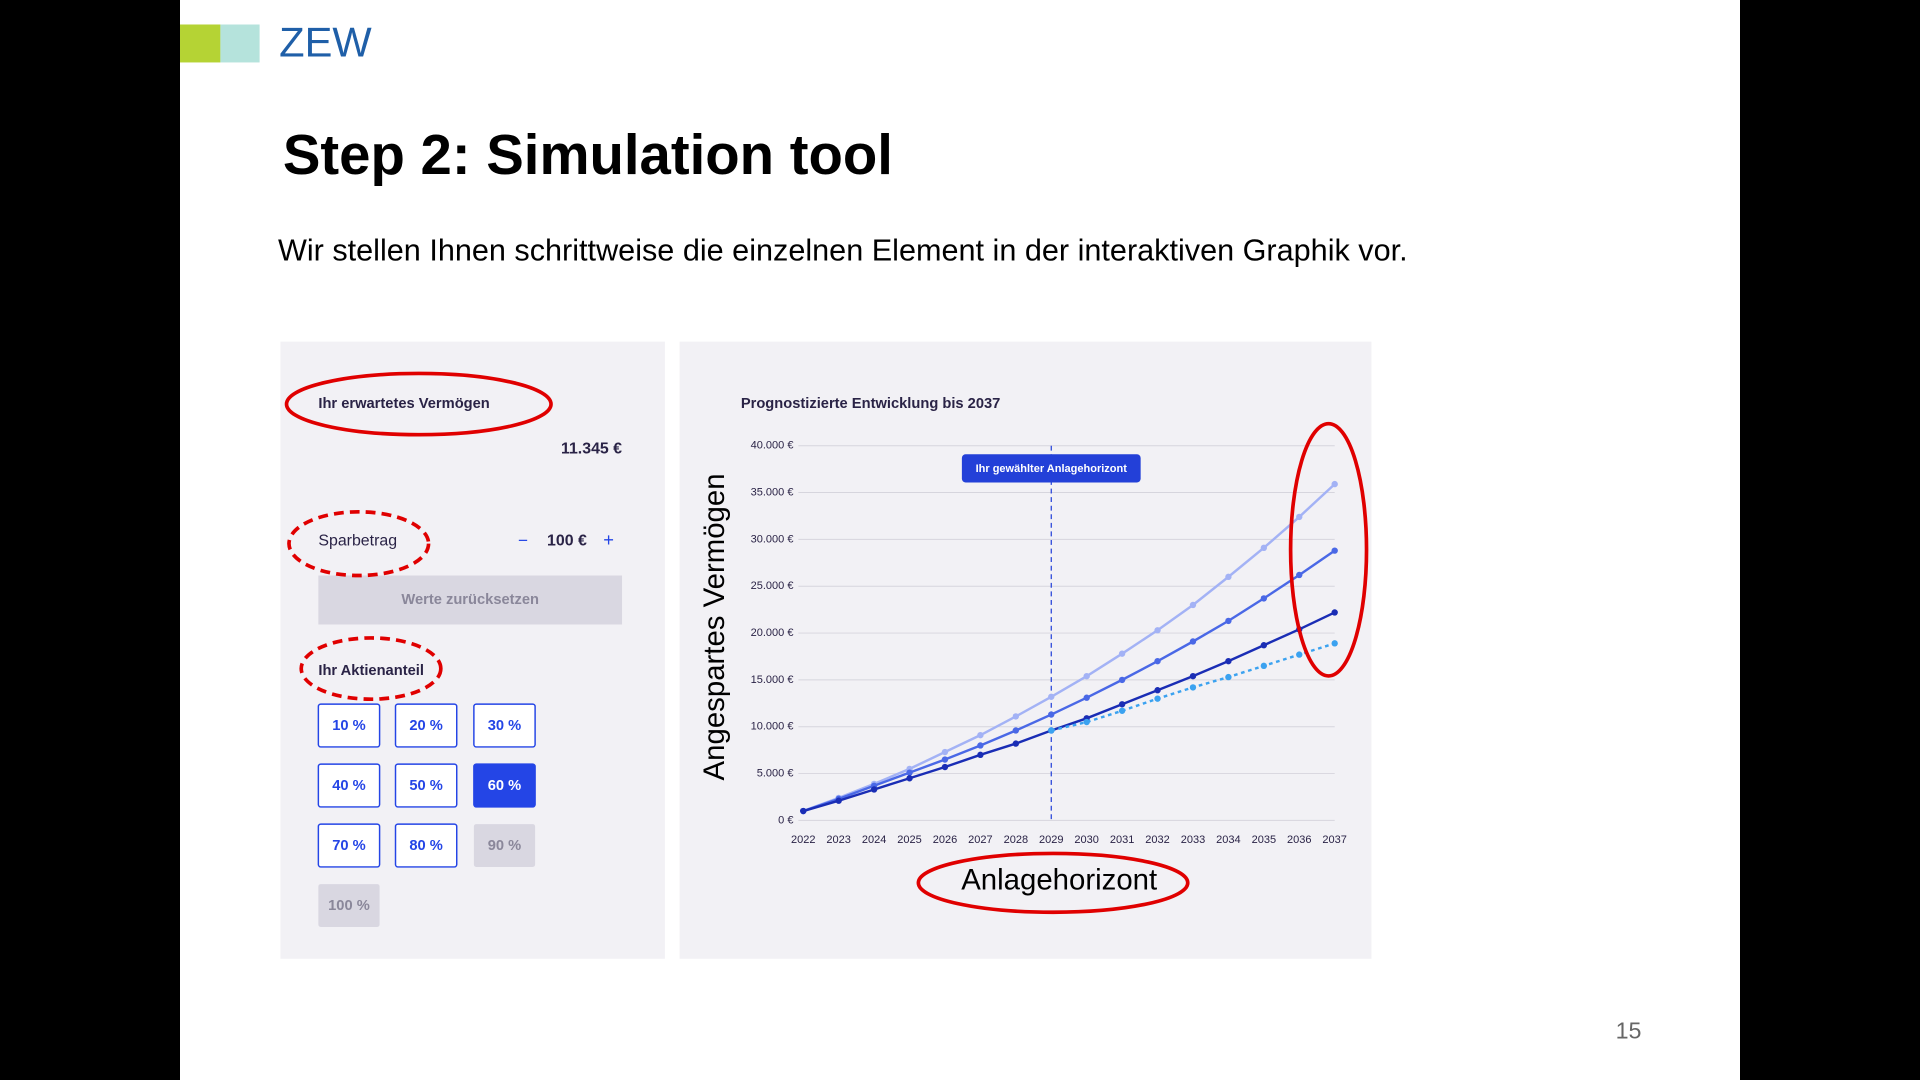 The height and width of the screenshot is (1080, 1920). What do you see at coordinates (403, 404) in the screenshot?
I see `wealth-label: Ihr erwartetes Vermögen` at bounding box center [403, 404].